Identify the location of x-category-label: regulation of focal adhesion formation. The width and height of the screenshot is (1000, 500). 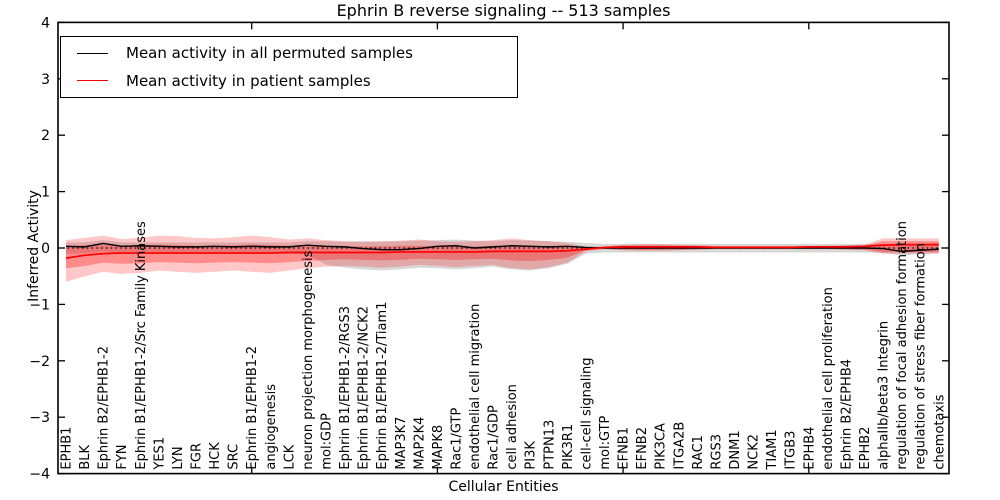
(902, 345).